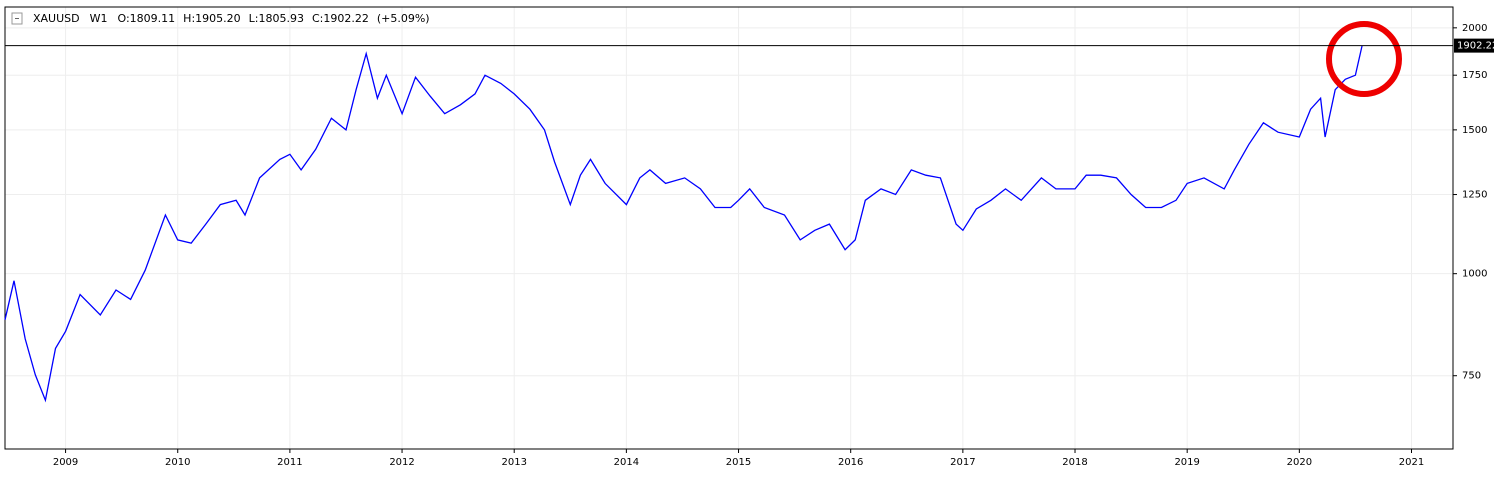 The image size is (1495, 479). Describe the element at coordinates (403, 18) in the screenshot. I see `header-item: (+5.09%)` at that location.